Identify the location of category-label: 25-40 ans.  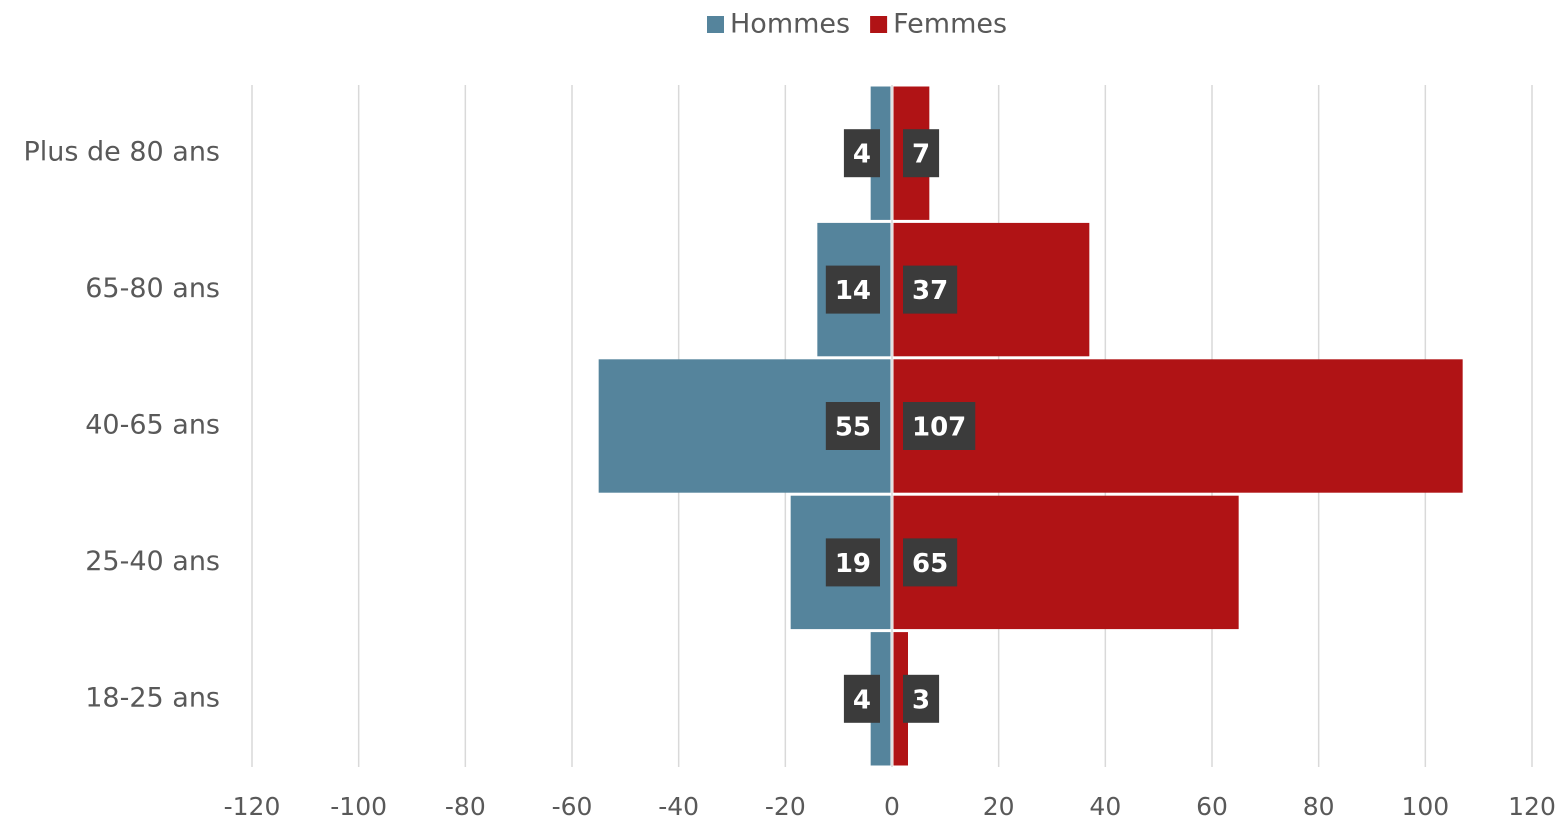
(152, 561).